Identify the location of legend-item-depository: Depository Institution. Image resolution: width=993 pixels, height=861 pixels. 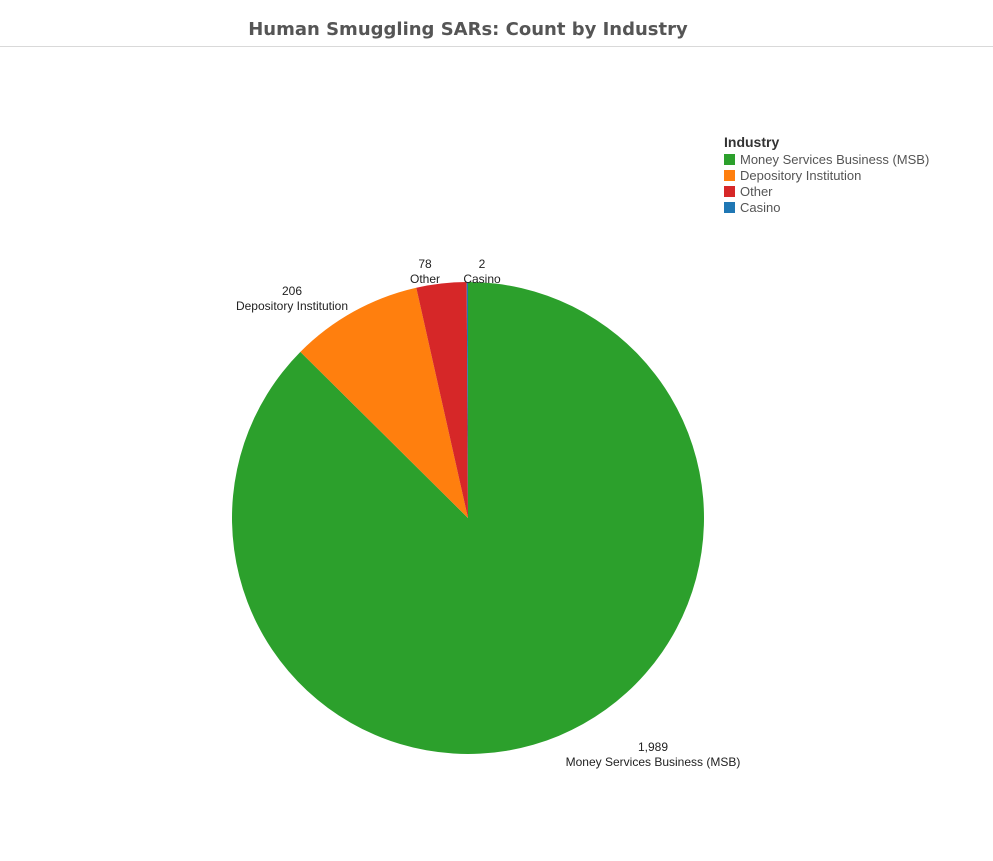
(826, 175).